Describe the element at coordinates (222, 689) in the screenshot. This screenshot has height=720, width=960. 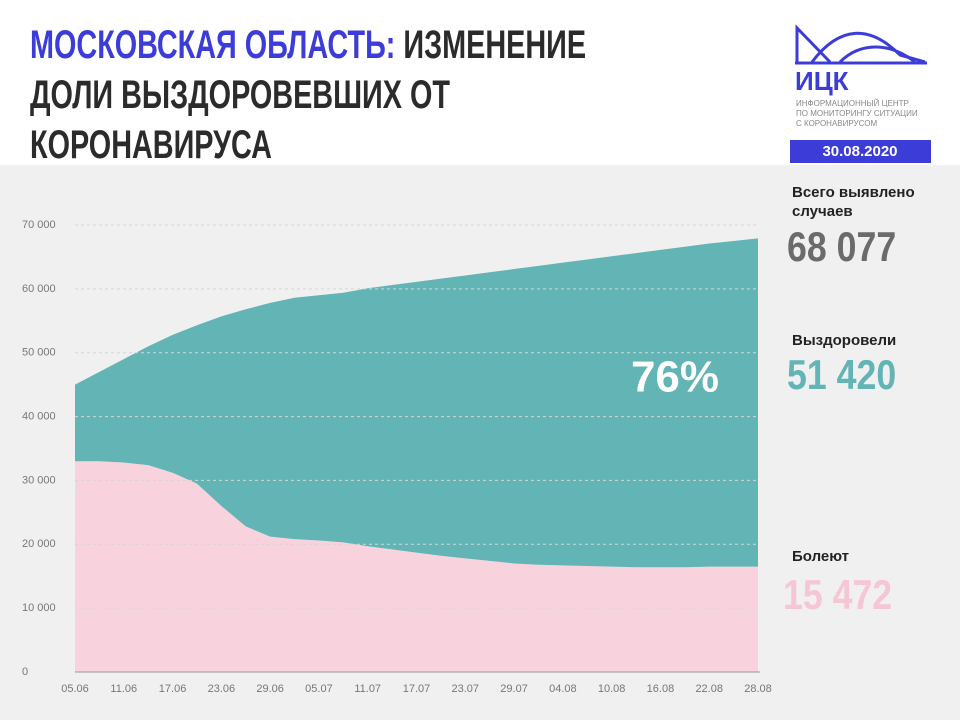
I see `x-tick-label: 23.06` at that location.